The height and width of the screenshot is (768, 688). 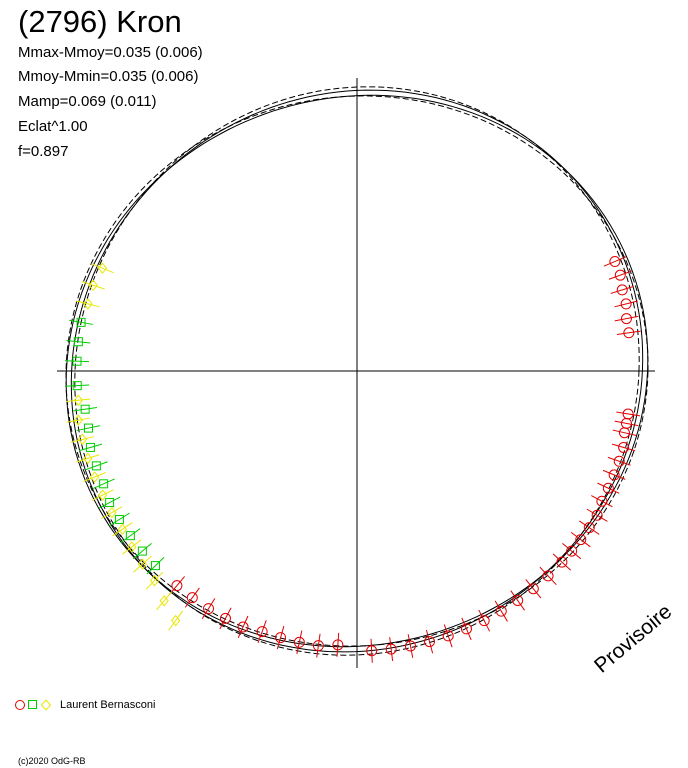 What do you see at coordinates (53, 126) in the screenshot?
I see `stat-brightness-exponent: Eclat^1.00` at bounding box center [53, 126].